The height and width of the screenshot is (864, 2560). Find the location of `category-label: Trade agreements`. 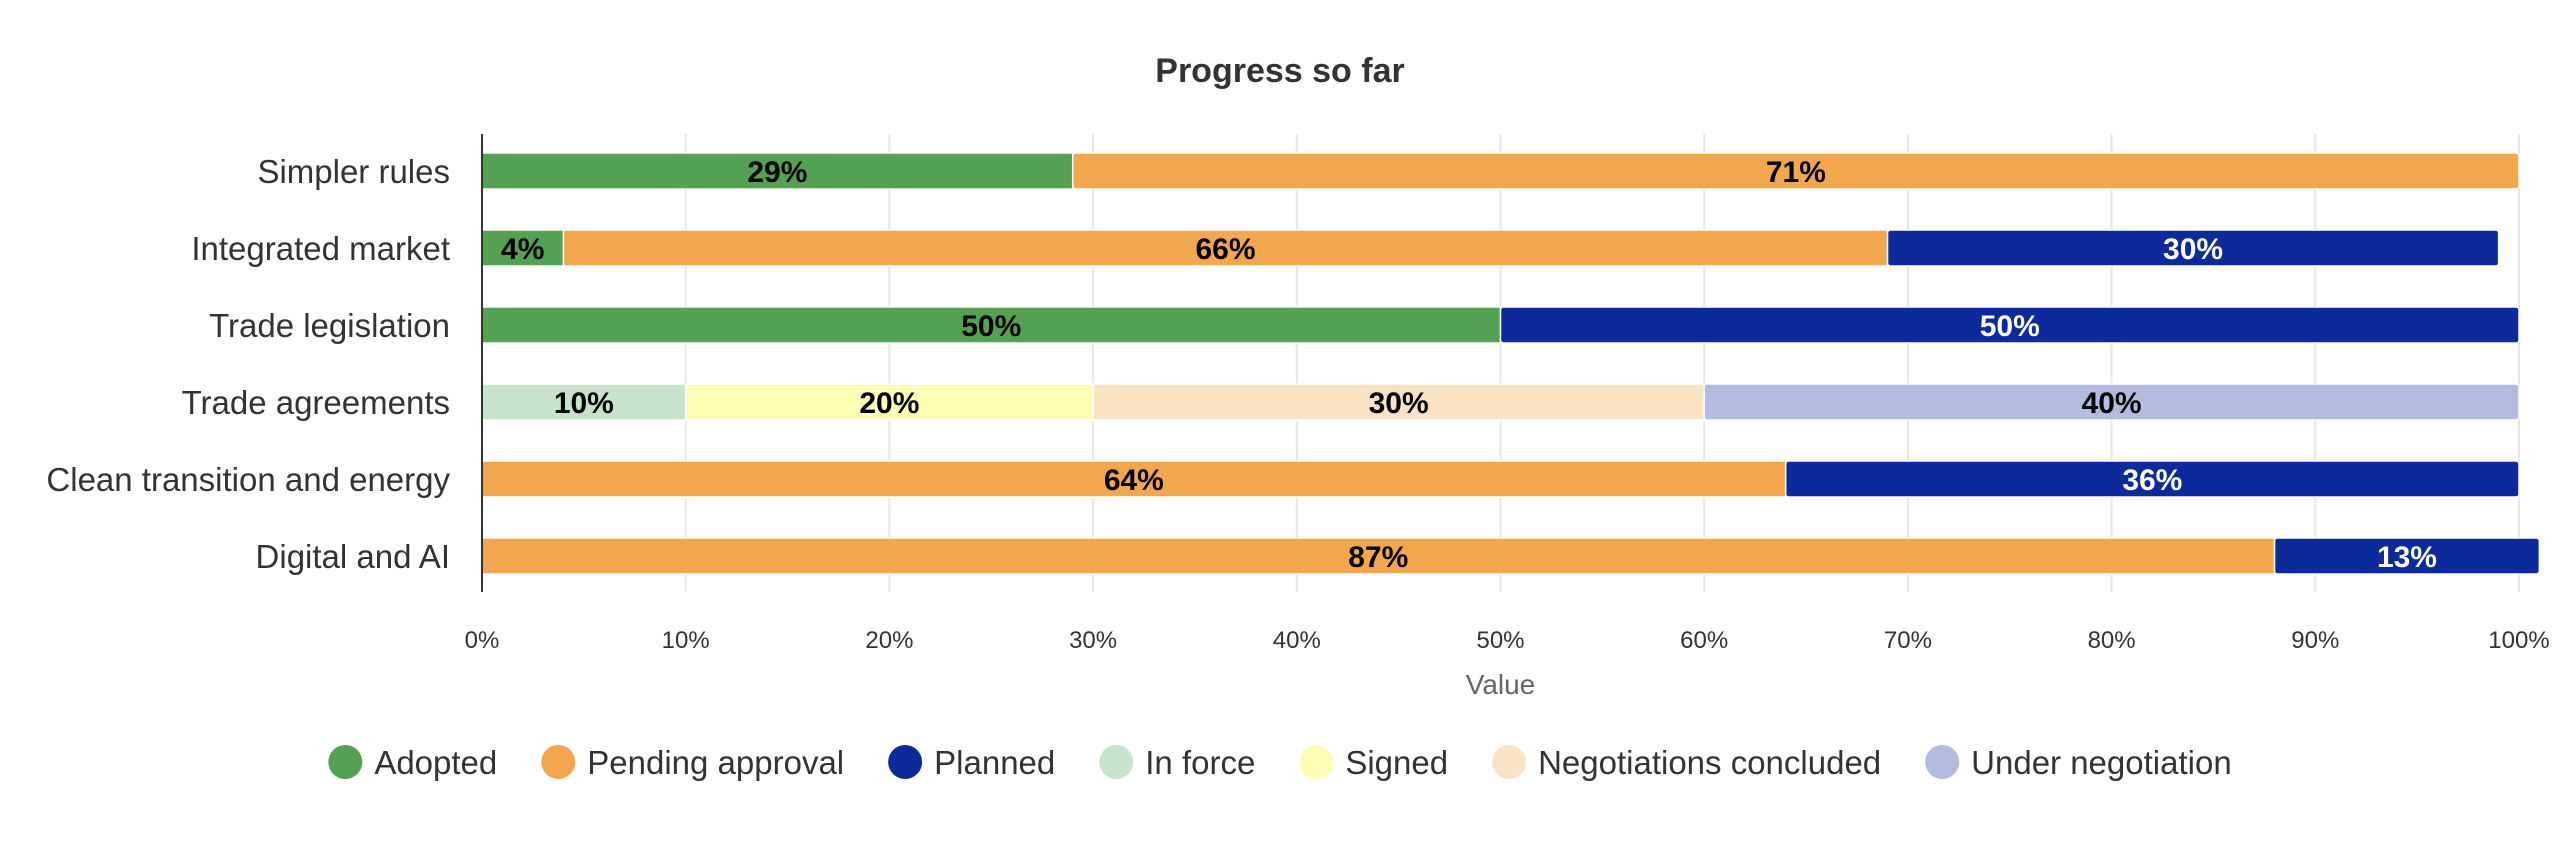

category-label: Trade agreements is located at coordinates (316, 402).